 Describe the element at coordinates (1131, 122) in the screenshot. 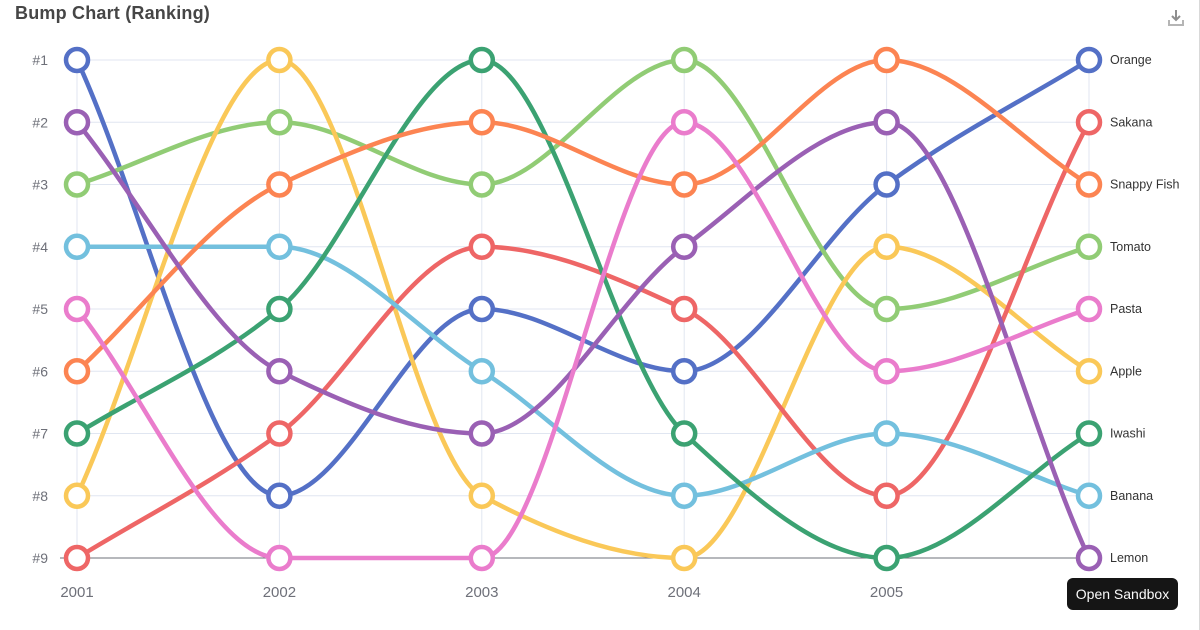

I see `series-end-label-sakana: Sakana` at that location.